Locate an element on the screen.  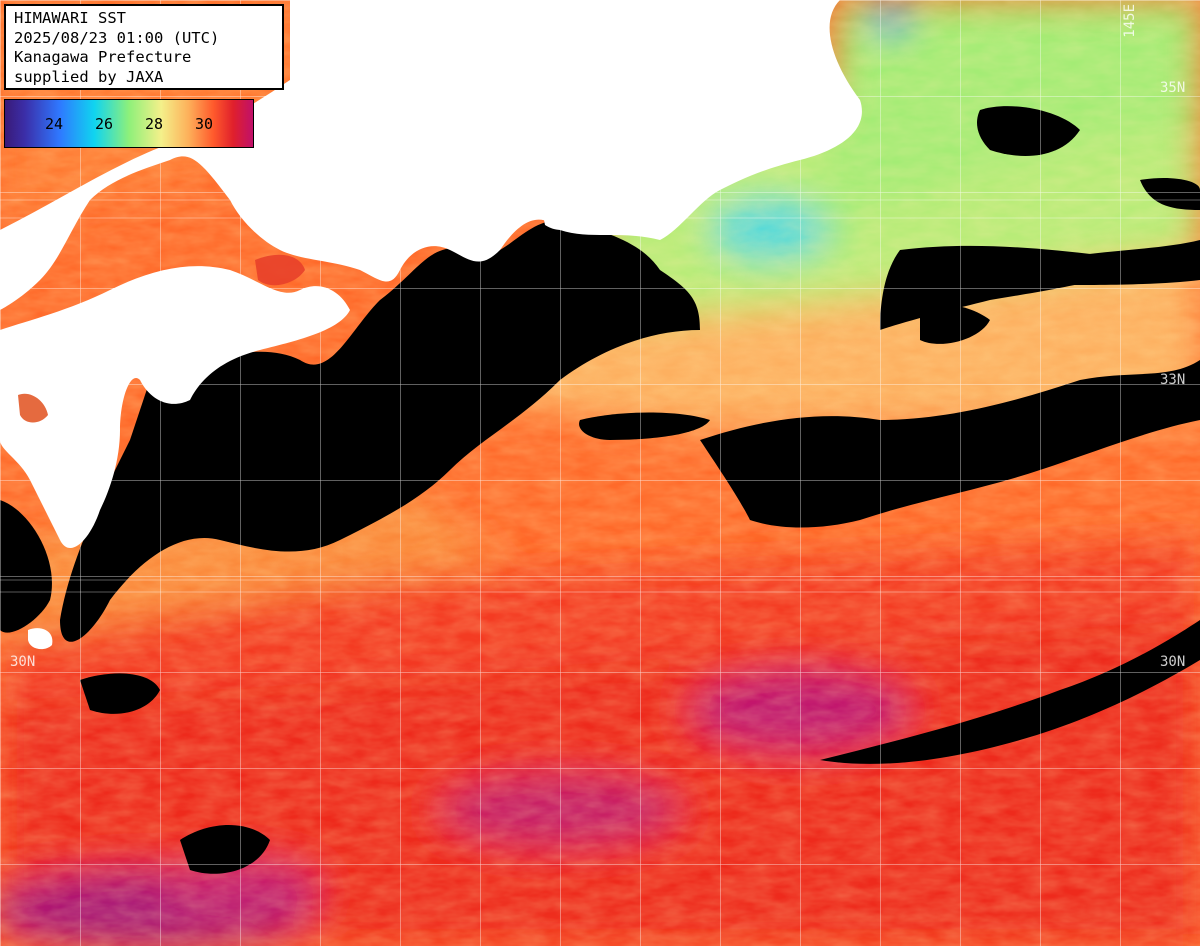
lat-label-30n-right: 30N is located at coordinates (1173, 662).